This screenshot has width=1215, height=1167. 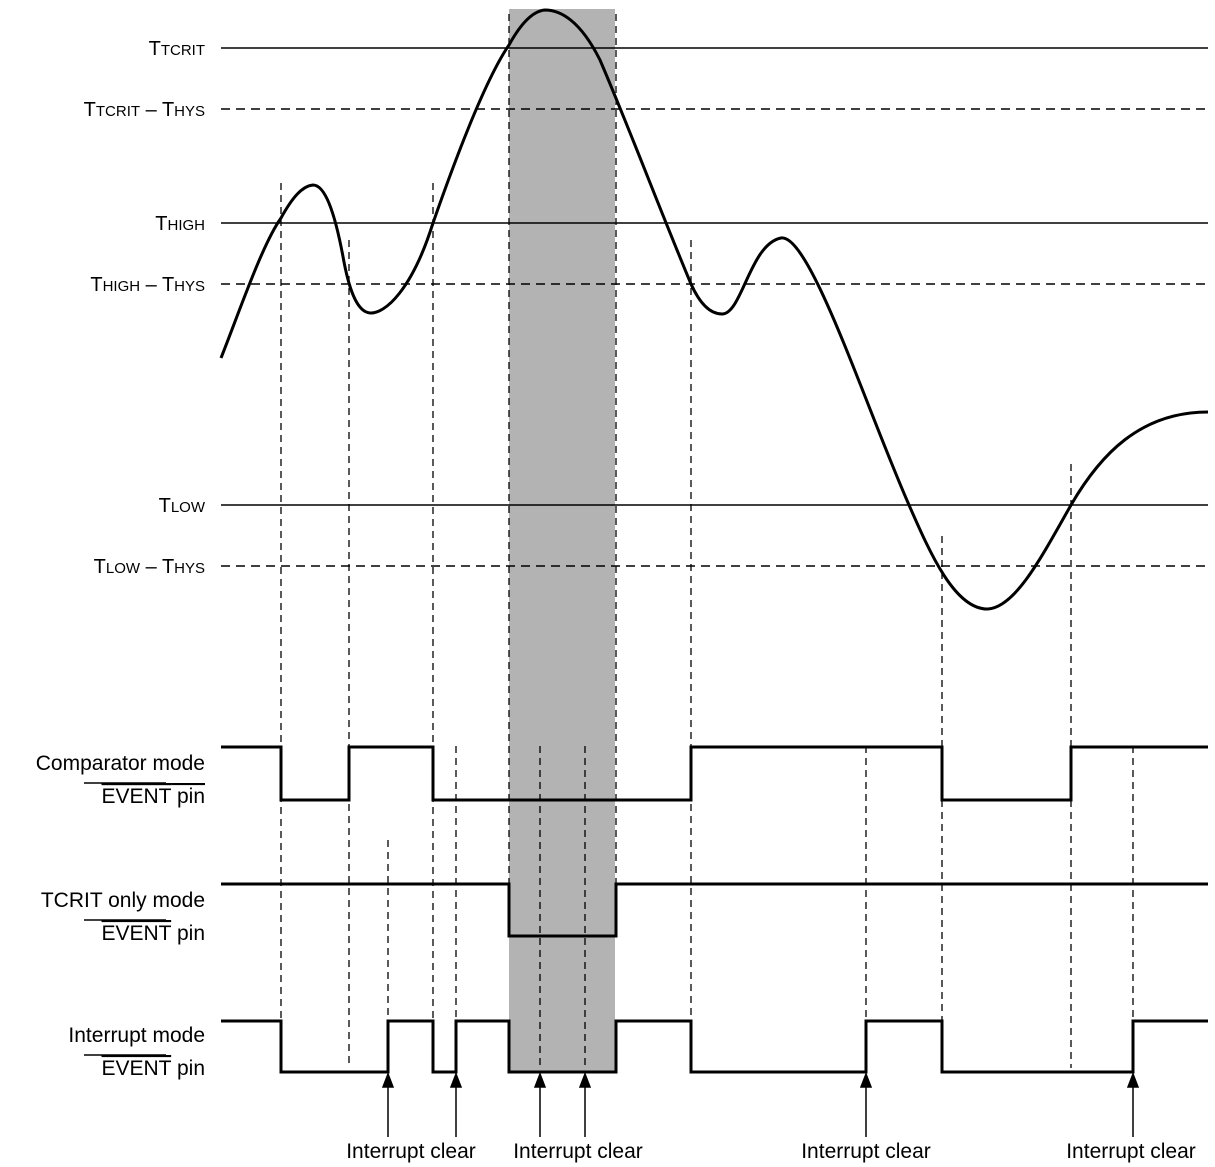 I want to click on tcrit-only-label-line2: EVENT pin, so click(x=154, y=933).